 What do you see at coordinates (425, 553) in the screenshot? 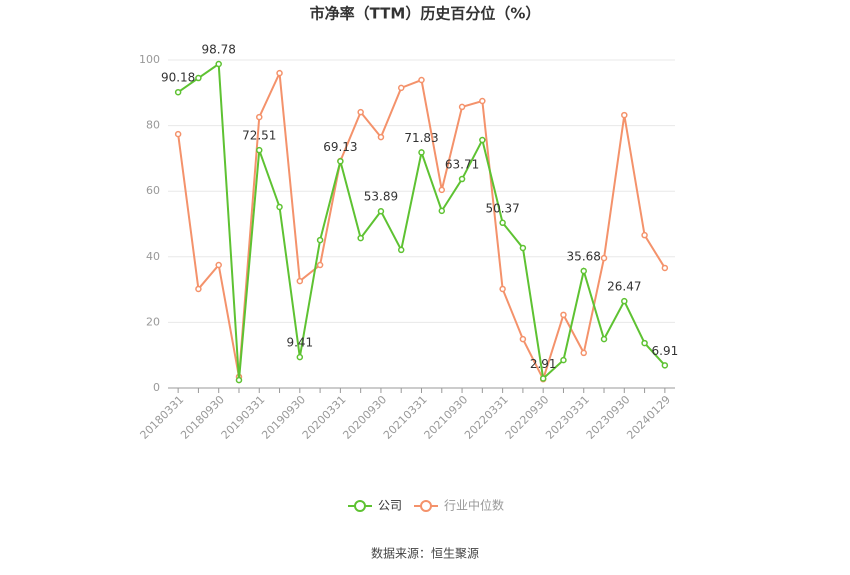
I see `source-note: 数据来源：恒生聚源` at bounding box center [425, 553].